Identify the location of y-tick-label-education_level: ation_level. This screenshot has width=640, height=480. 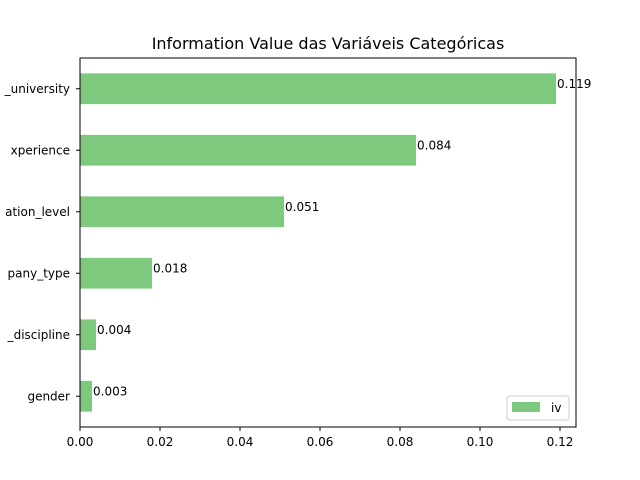
(37, 212).